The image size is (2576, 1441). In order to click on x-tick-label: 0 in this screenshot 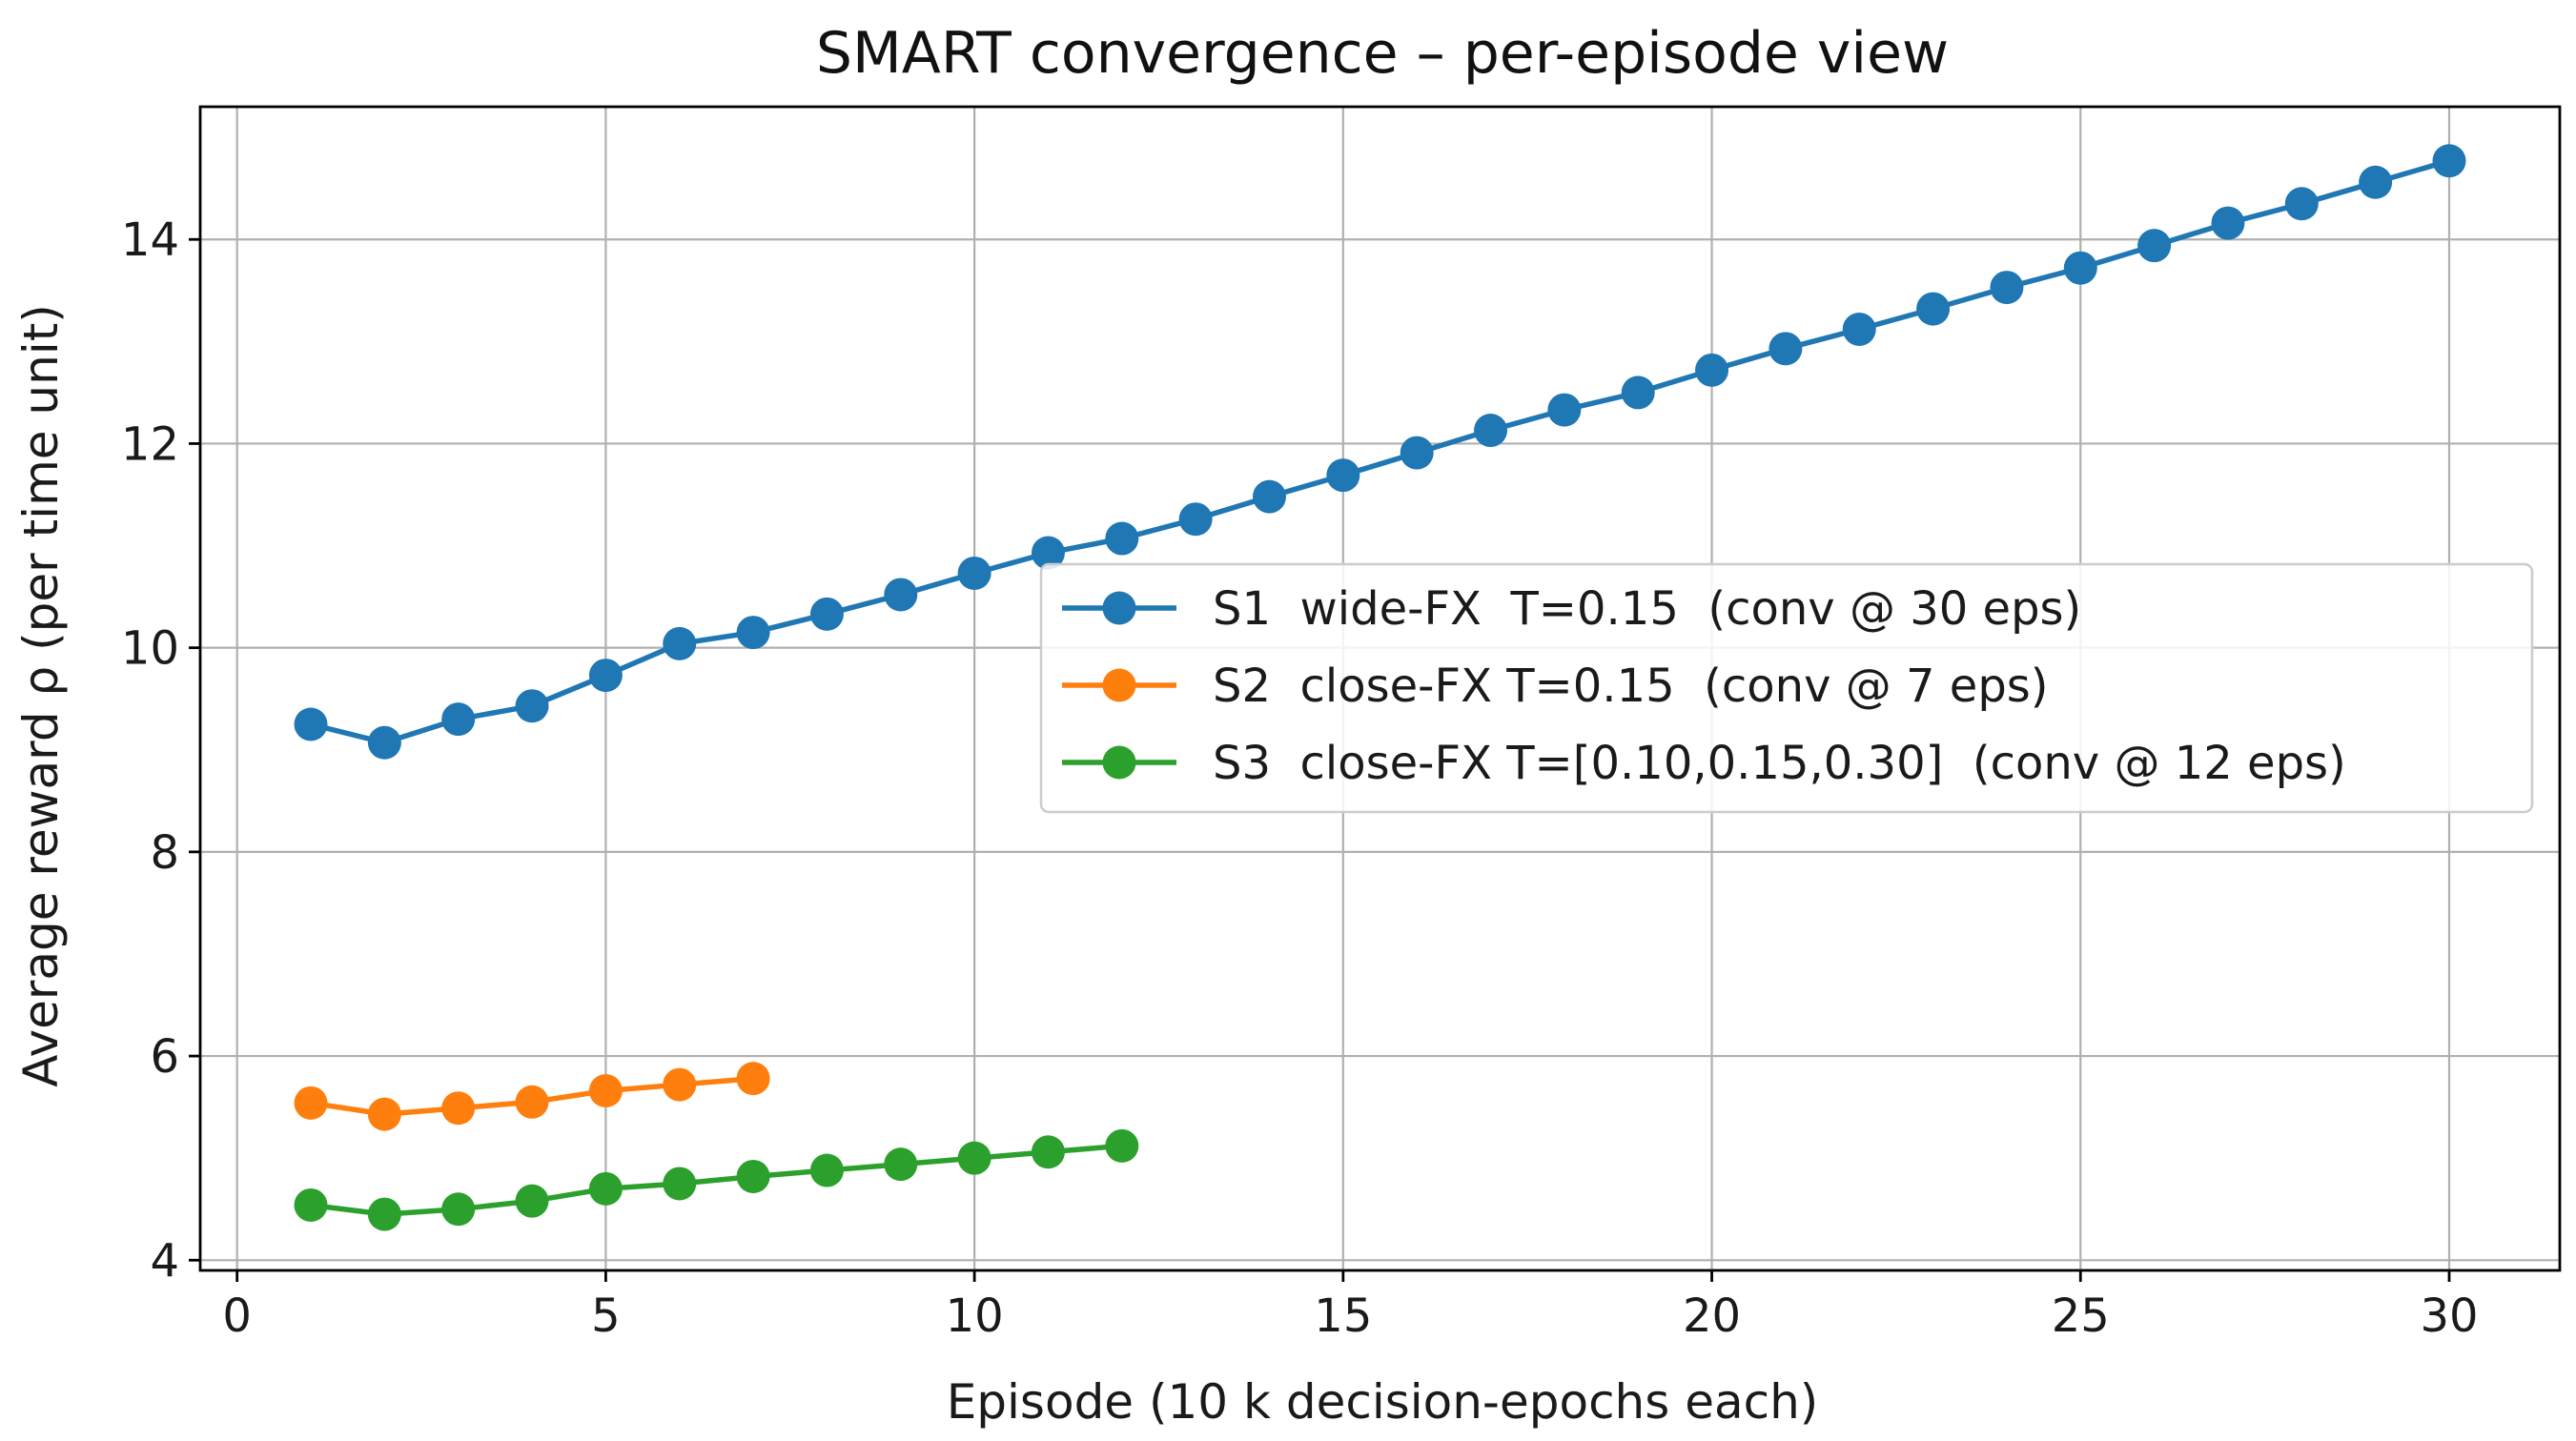, I will do `click(237, 1316)`.